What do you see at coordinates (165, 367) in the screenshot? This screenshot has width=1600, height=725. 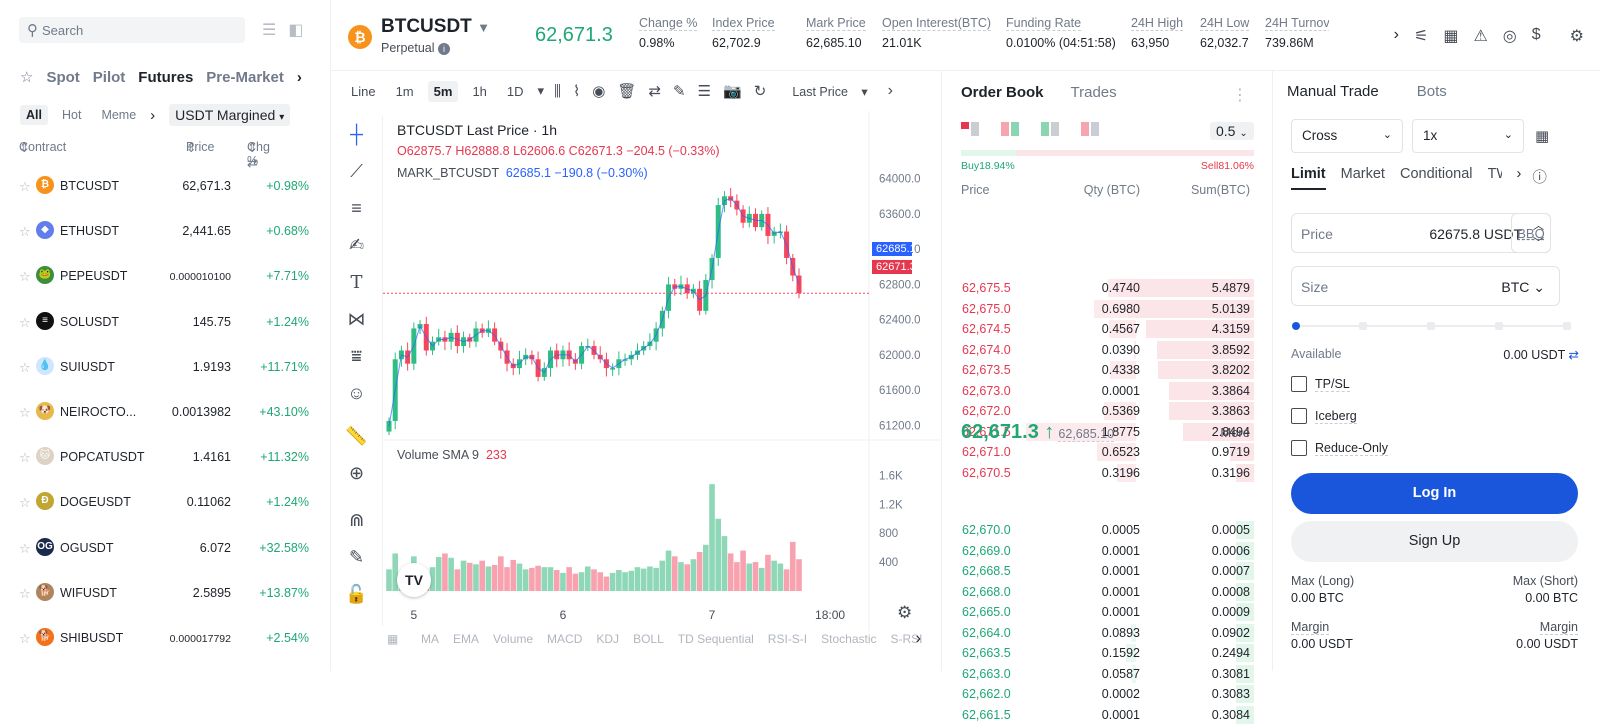 I see `contract-row: ☆ 💧 SUIUSDT 1.9193 +11.71%` at bounding box center [165, 367].